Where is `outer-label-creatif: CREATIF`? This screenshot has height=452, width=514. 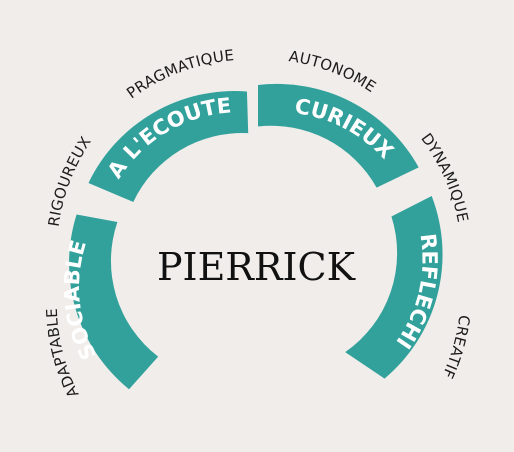 outer-label-creatif: CREATIF is located at coordinates (455, 347).